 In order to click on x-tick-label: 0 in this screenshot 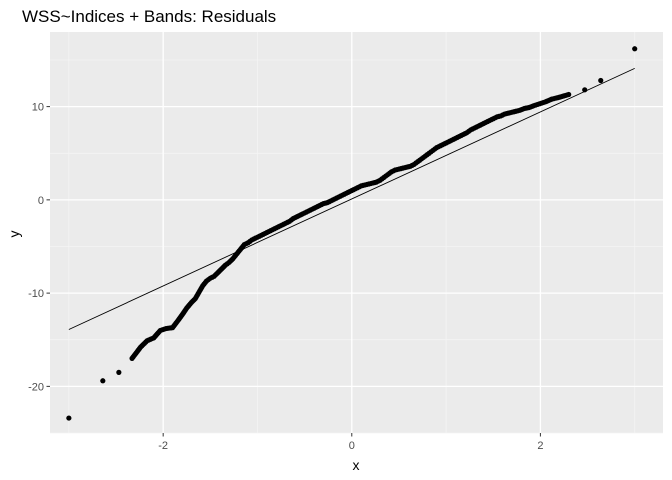, I will do `click(352, 446)`.